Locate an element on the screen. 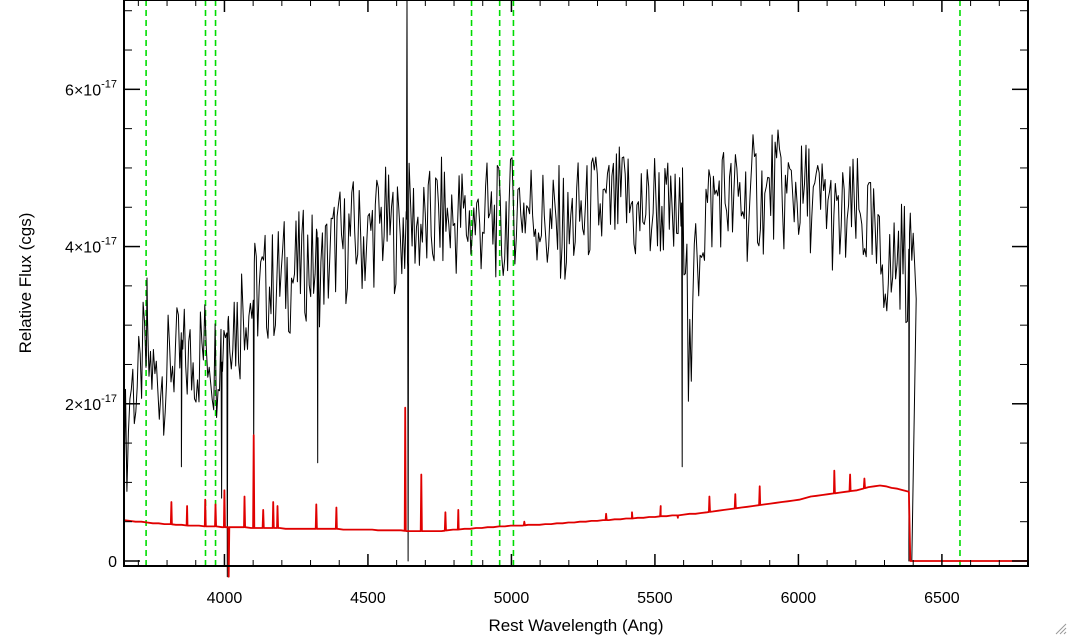  x-tick-label: 6500 is located at coordinates (942, 598).